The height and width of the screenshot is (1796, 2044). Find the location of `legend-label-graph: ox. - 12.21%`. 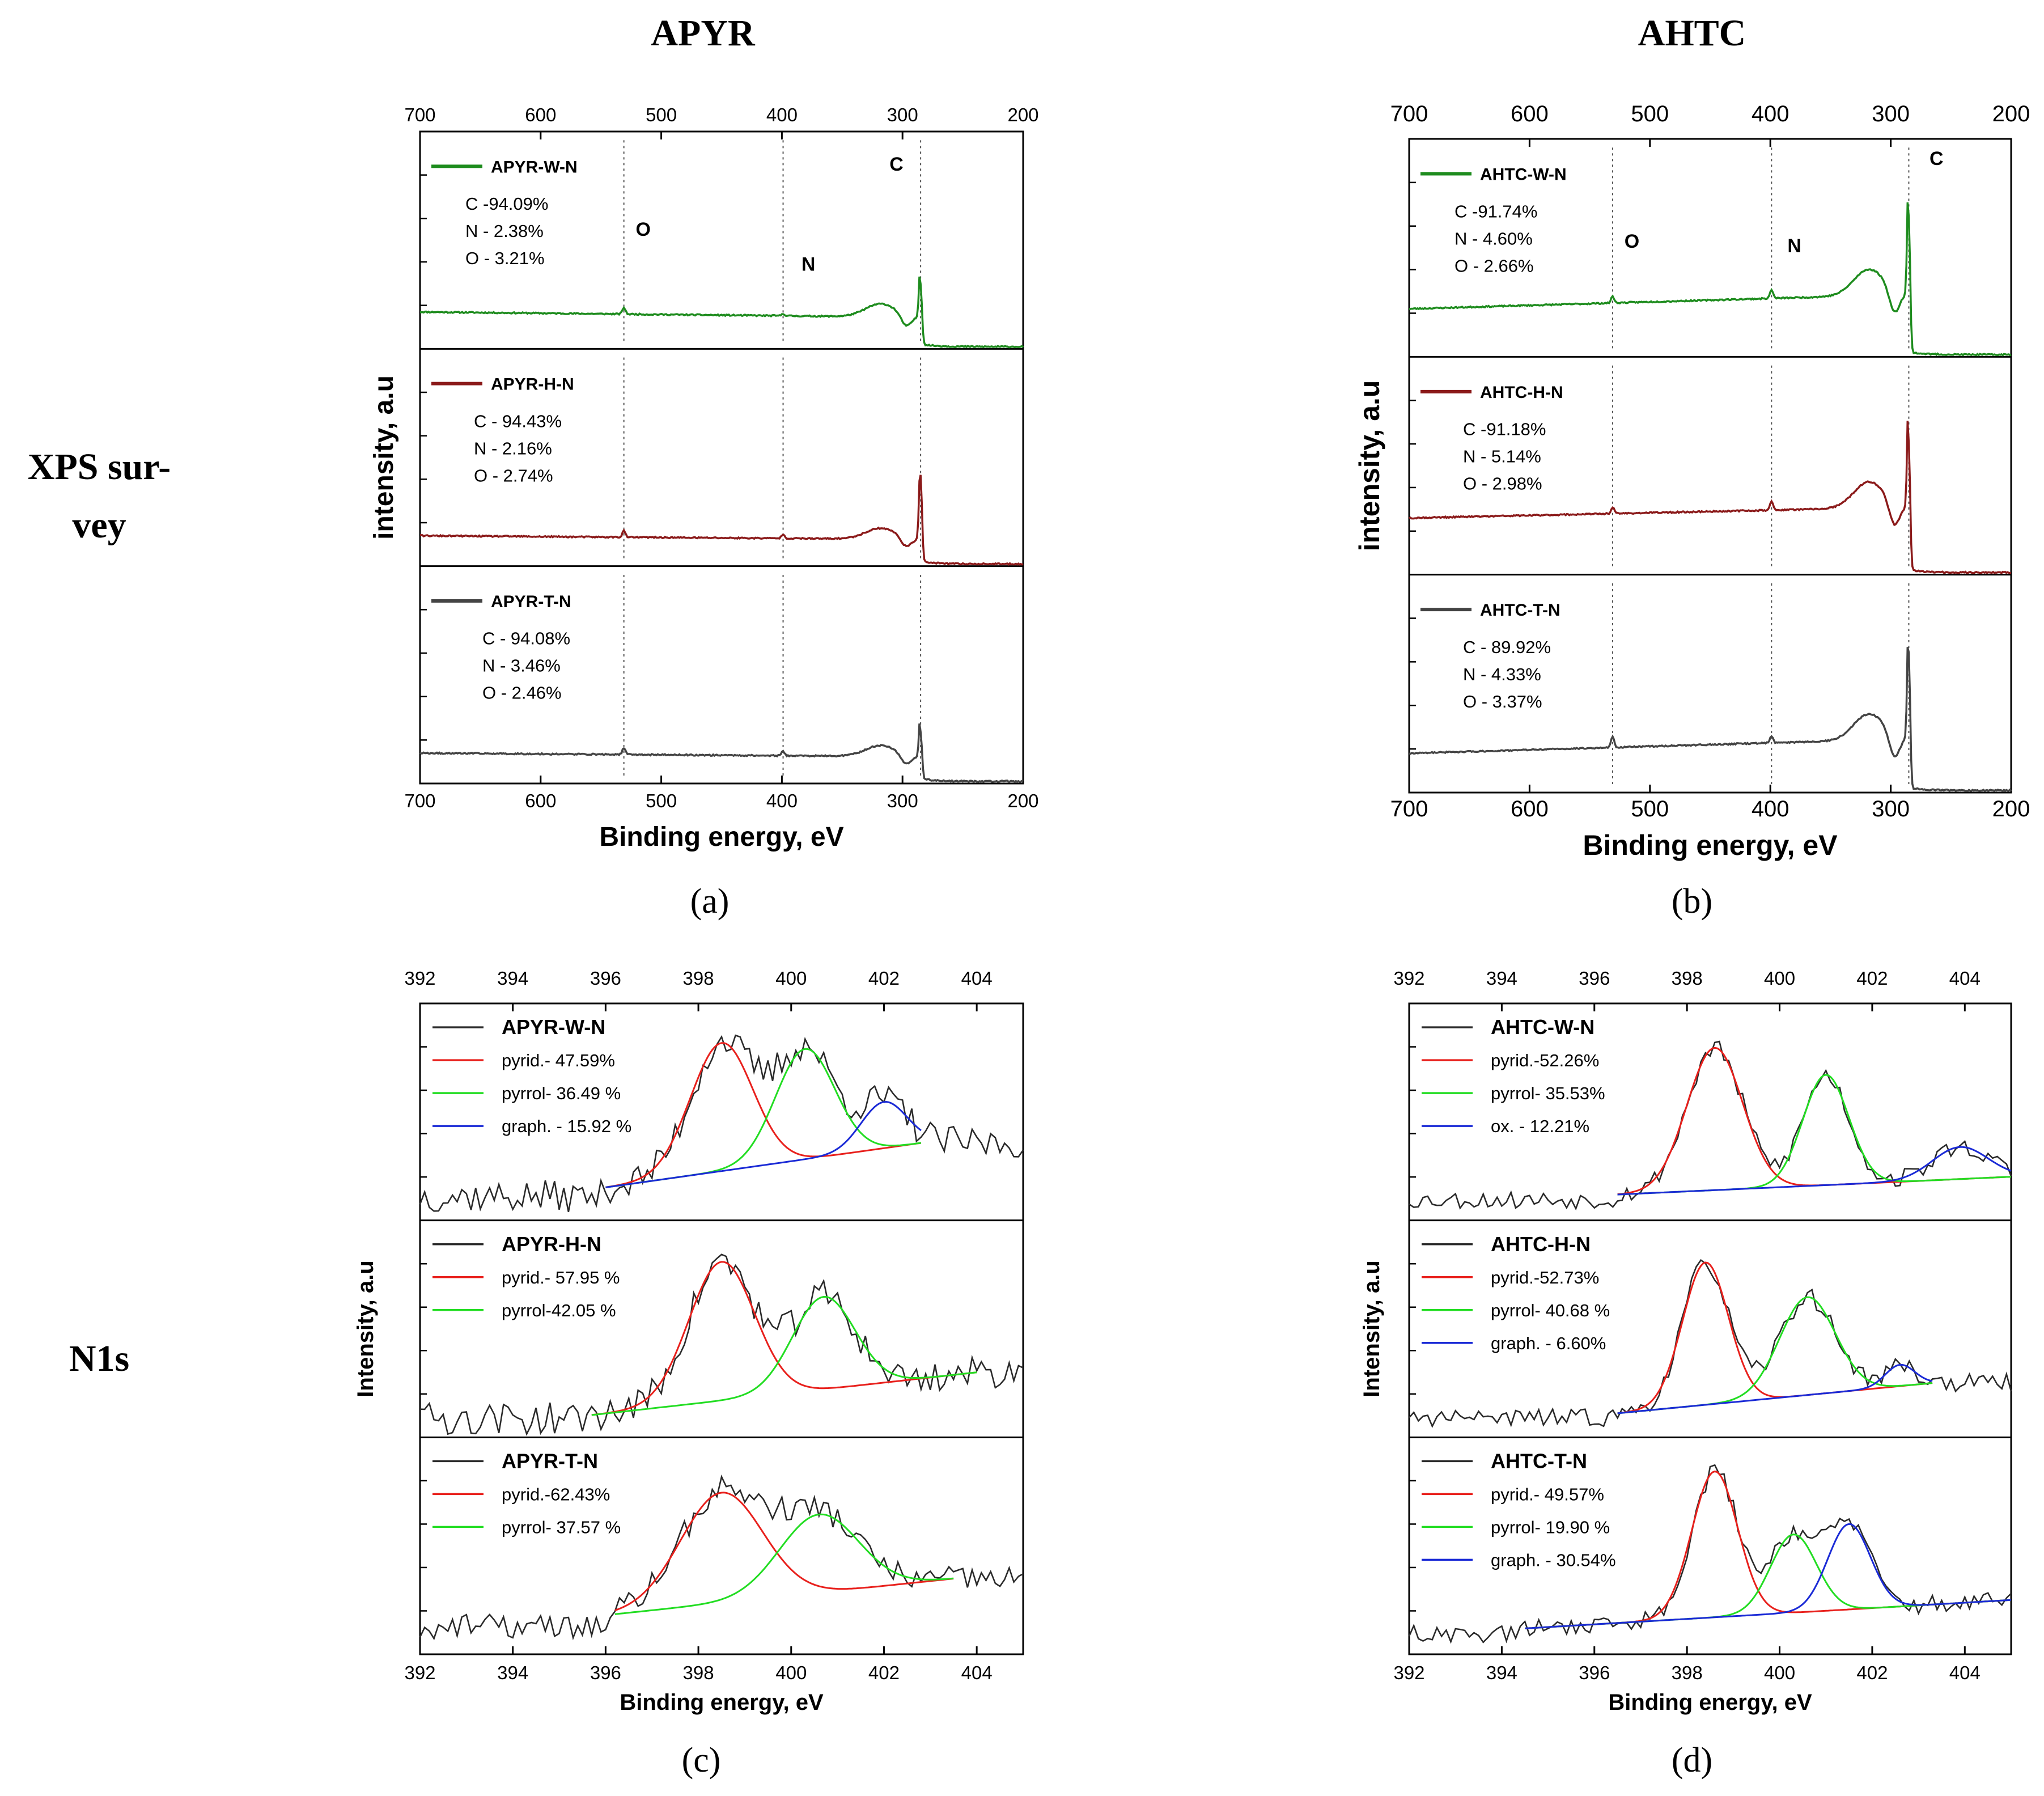

legend-label-graph: ox. - 12.21% is located at coordinates (1540, 1126).